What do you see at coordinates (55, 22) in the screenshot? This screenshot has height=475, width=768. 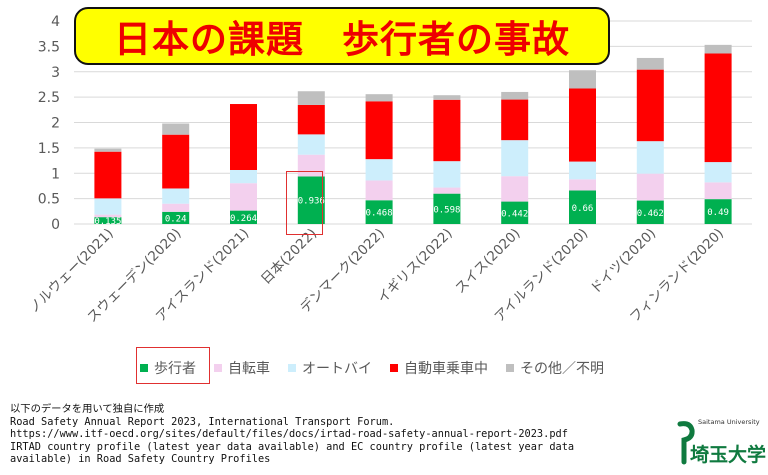 I see `y-tick-label: 4` at bounding box center [55, 22].